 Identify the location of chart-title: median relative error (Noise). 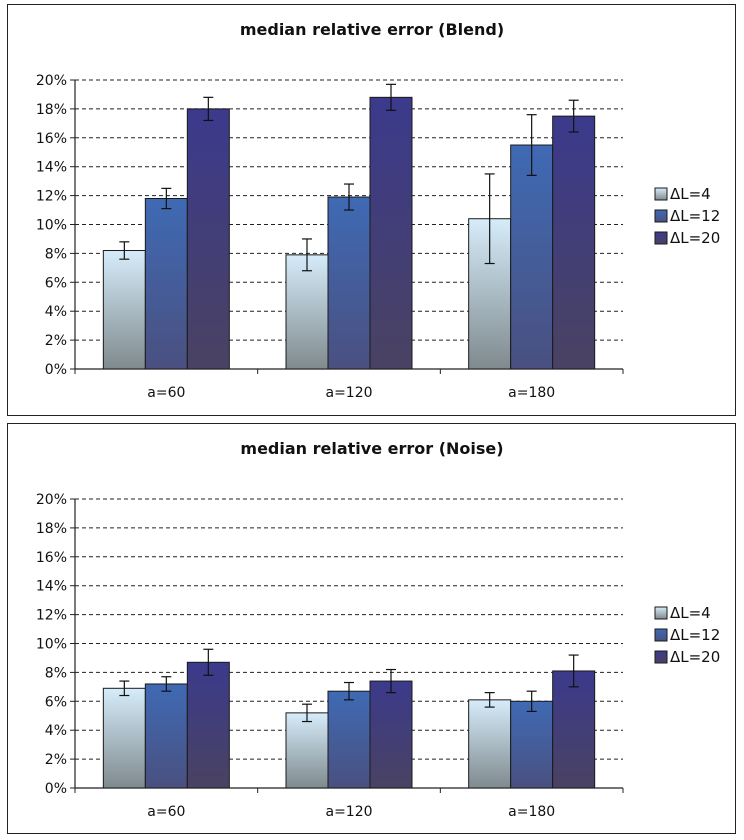
(371, 448).